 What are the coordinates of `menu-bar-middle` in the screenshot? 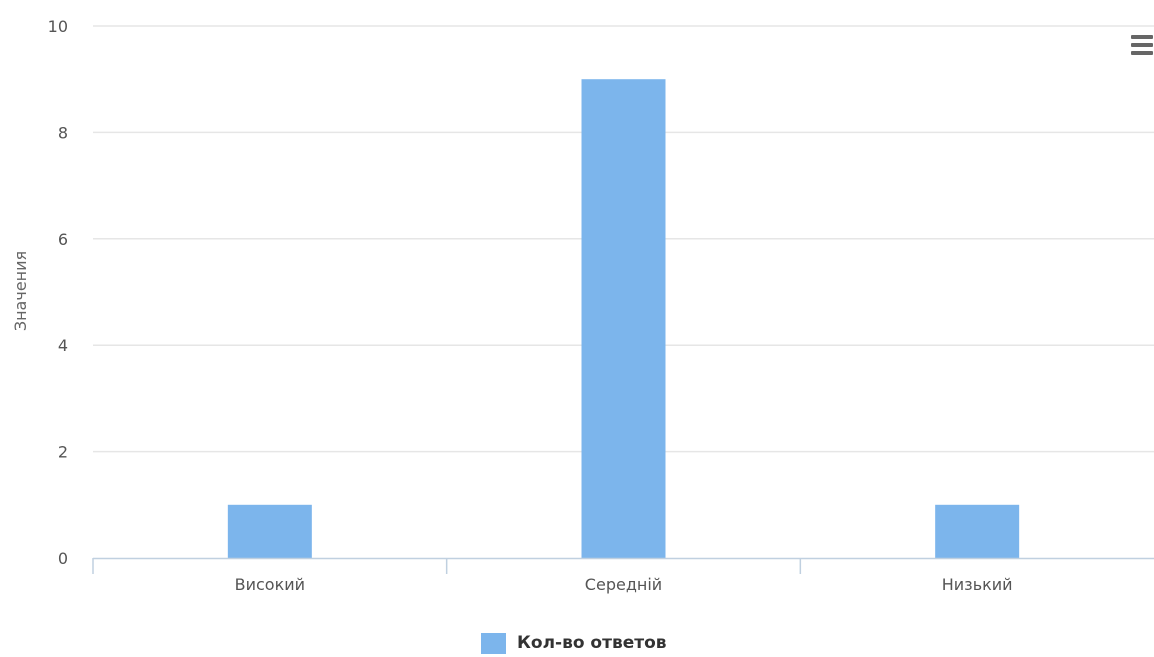 It's located at (1142, 45).